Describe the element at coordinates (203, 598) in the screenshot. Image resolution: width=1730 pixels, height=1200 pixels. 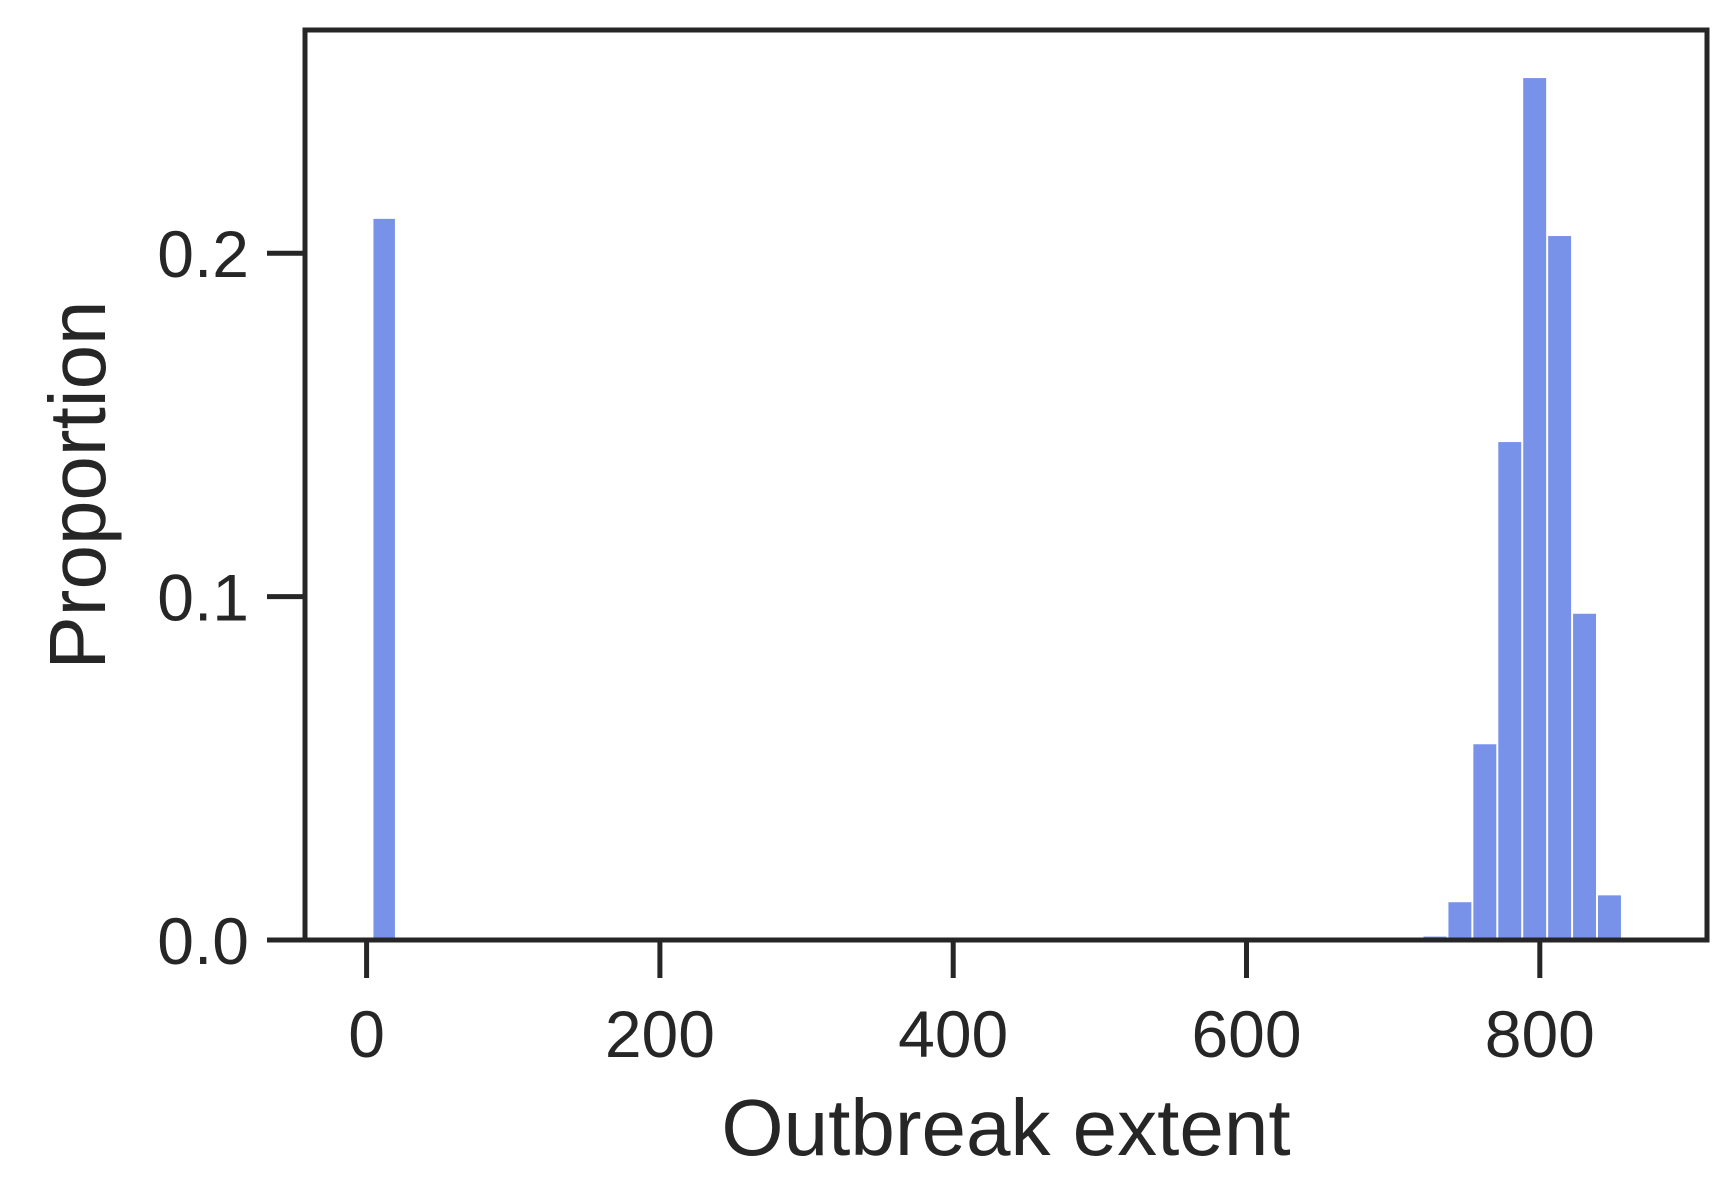
I see `y-tick-label: 0.1` at that location.